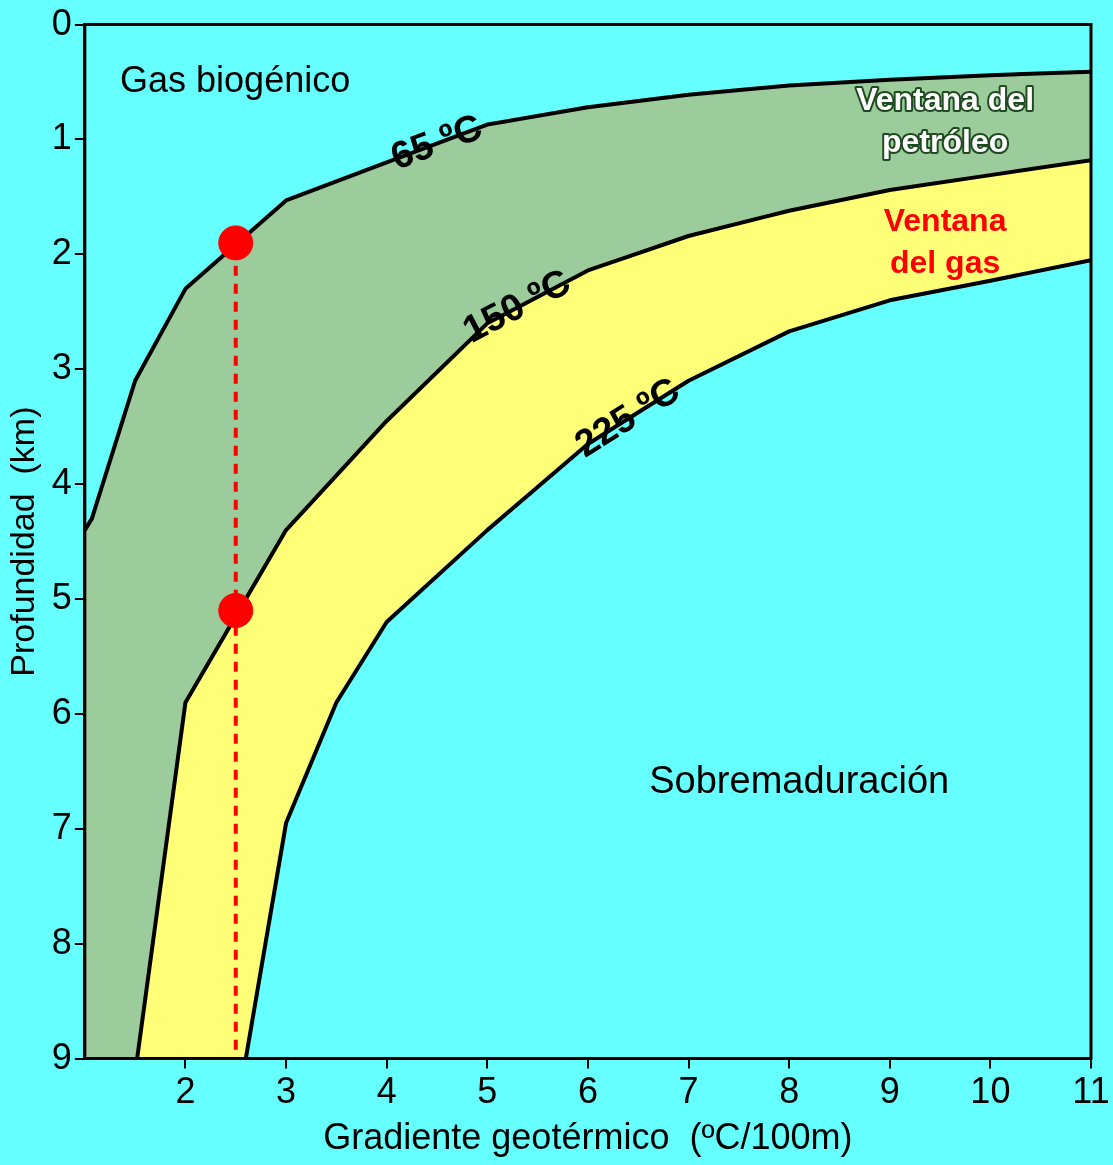 The width and height of the screenshot is (1113, 1165). Describe the element at coordinates (235, 79) in the screenshot. I see `annotation: Gas biogénico` at that location.